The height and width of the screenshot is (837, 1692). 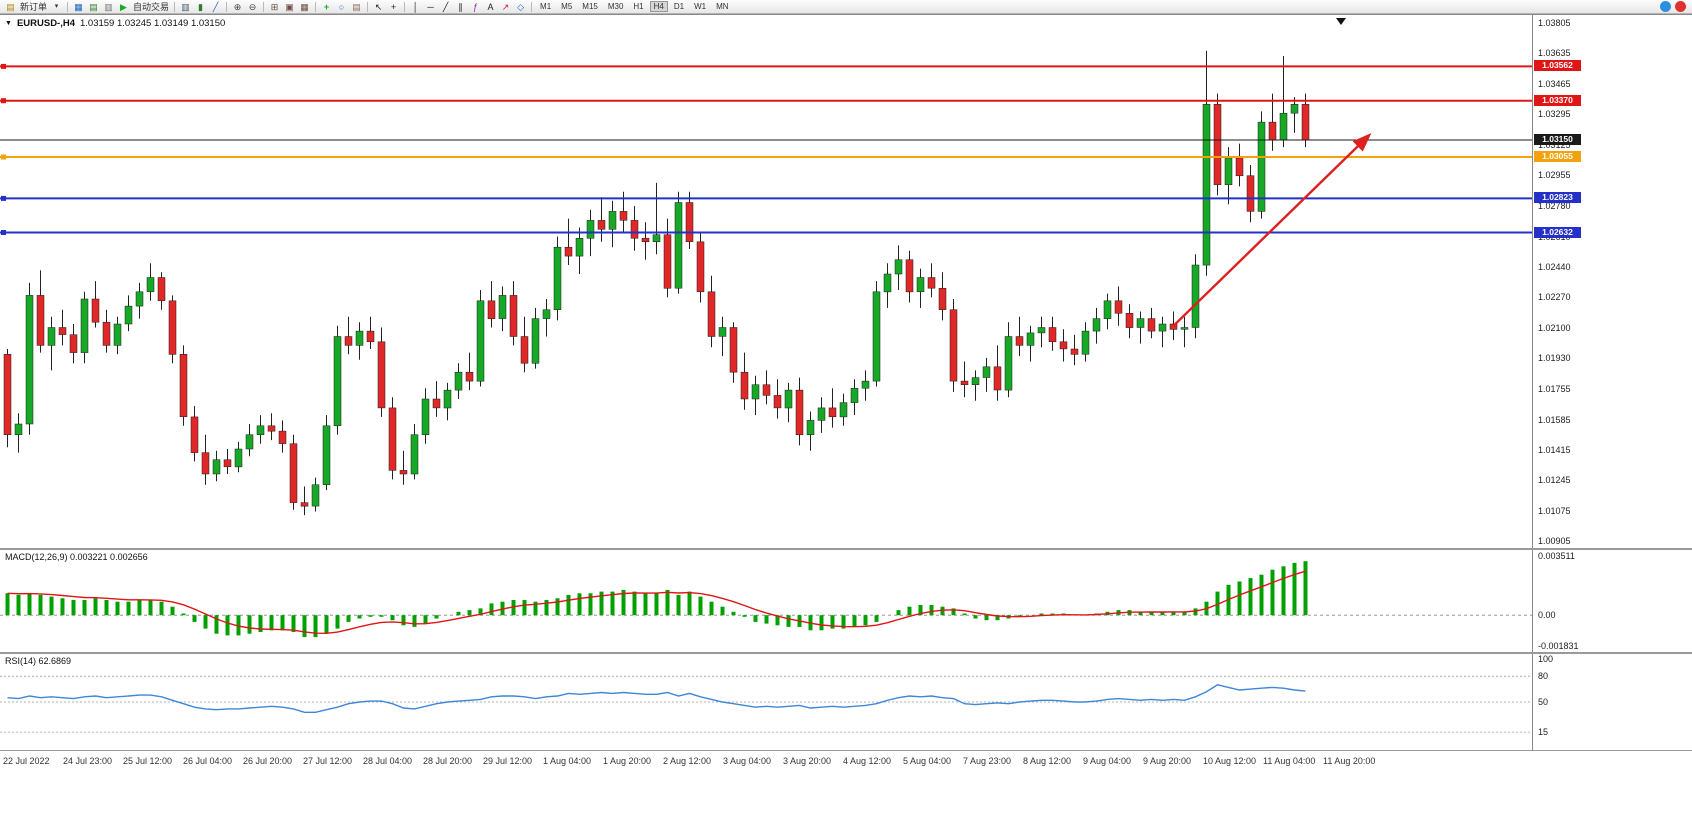 What do you see at coordinates (151, 7) in the screenshot?
I see `autotrade-button: 自动交易` at bounding box center [151, 7].